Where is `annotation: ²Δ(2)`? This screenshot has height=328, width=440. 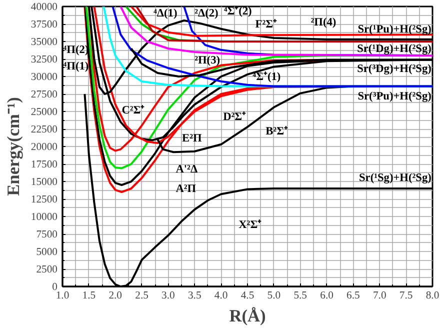
annotation: ²Δ(2) is located at coordinates (206, 14).